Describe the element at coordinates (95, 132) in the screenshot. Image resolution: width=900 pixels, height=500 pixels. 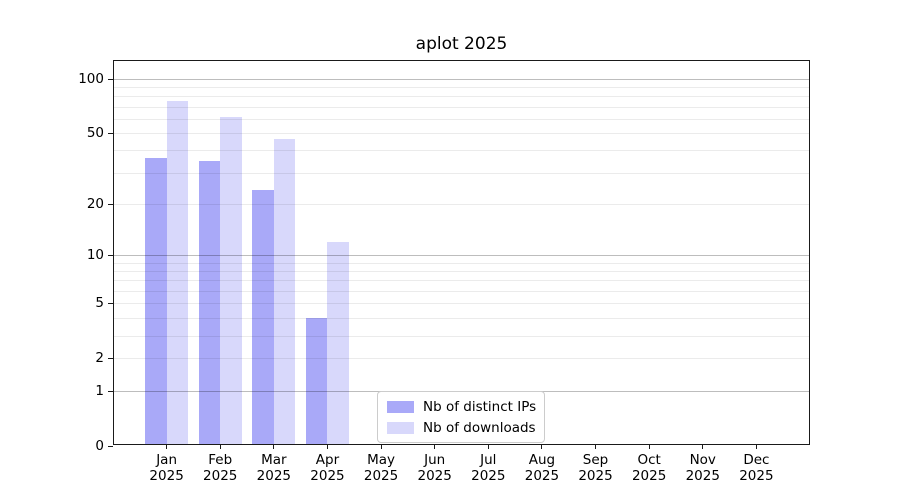
I see `y-tick-label-50: 50` at that location.